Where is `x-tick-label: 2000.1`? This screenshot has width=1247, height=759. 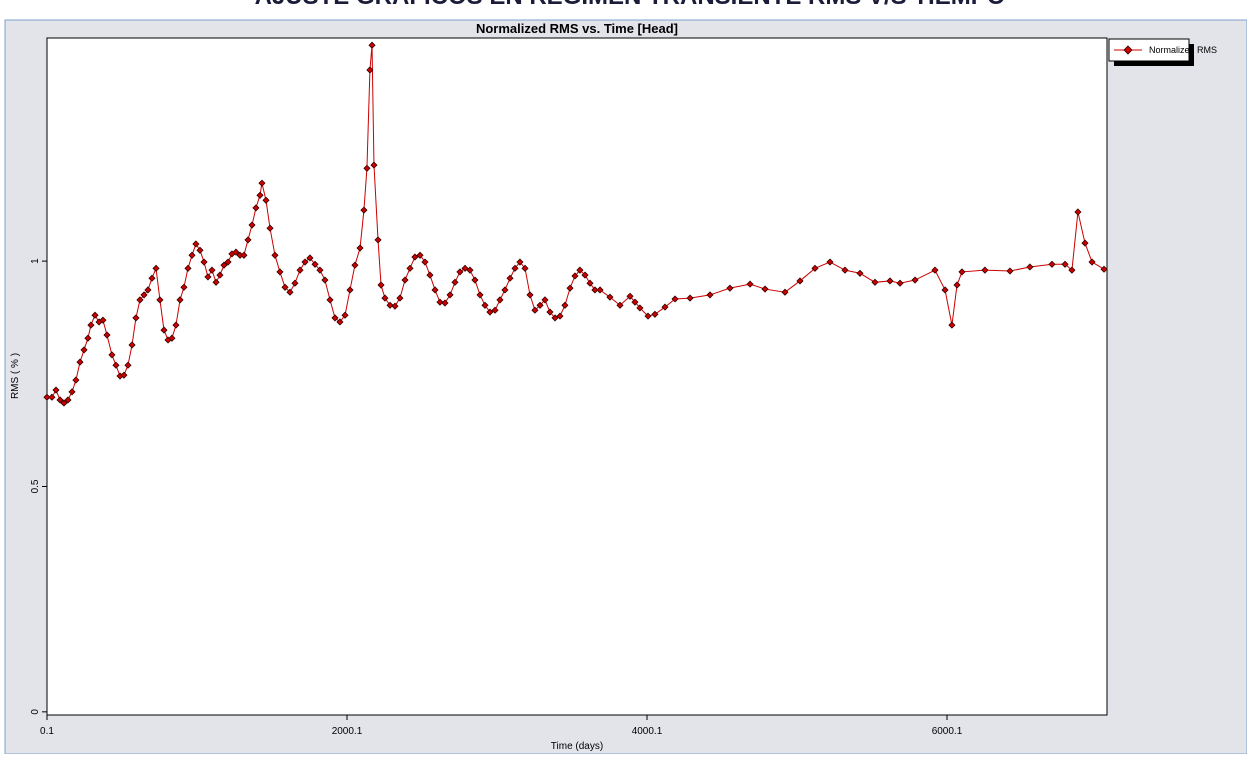
x-tick-label: 2000.1 is located at coordinates (347, 731).